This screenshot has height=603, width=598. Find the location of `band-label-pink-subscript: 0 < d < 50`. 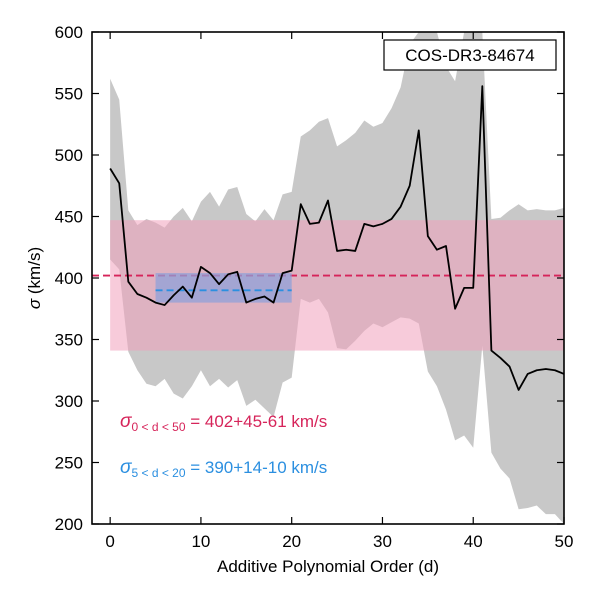

band-label-pink-subscript: 0 < d < 50 is located at coordinates (158, 427).